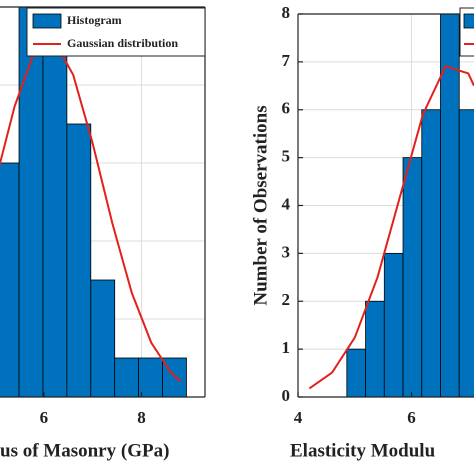  Describe the element at coordinates (286, 203) in the screenshot. I see `y-tick-label: 4` at that location.